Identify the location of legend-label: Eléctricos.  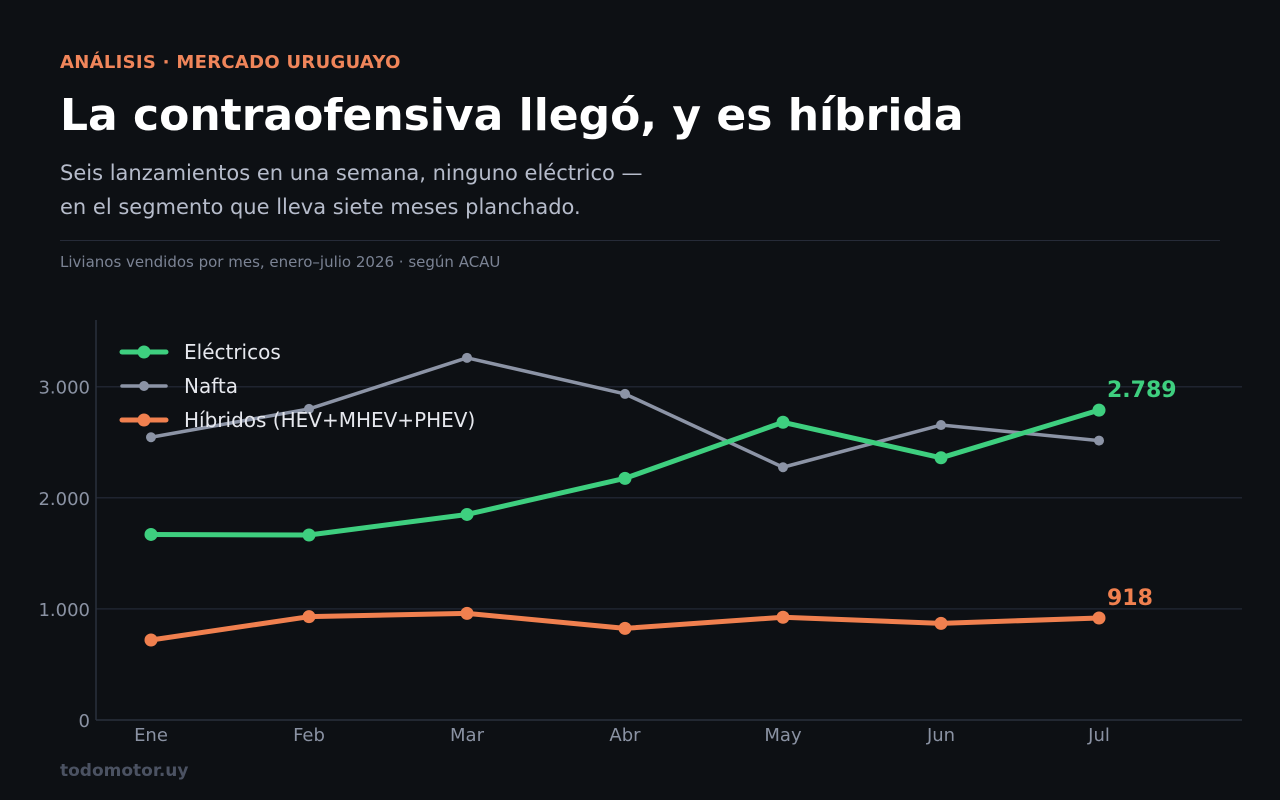
(232, 352).